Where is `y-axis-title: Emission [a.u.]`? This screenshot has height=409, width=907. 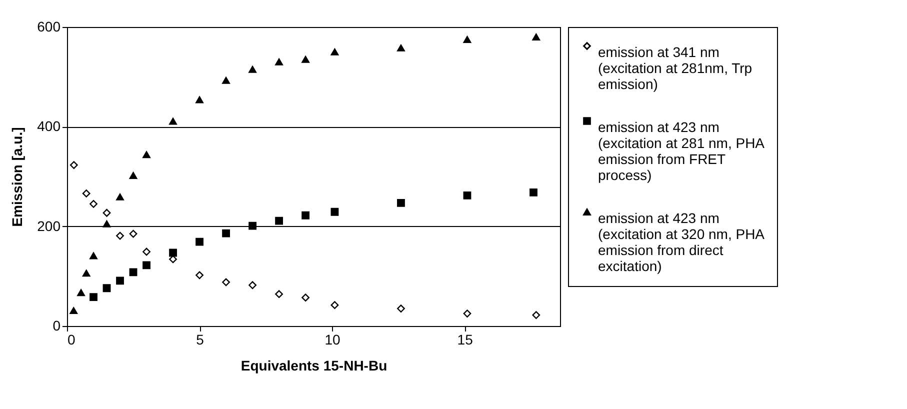
y-axis-title: Emission [a.u.] is located at coordinates (17, 177).